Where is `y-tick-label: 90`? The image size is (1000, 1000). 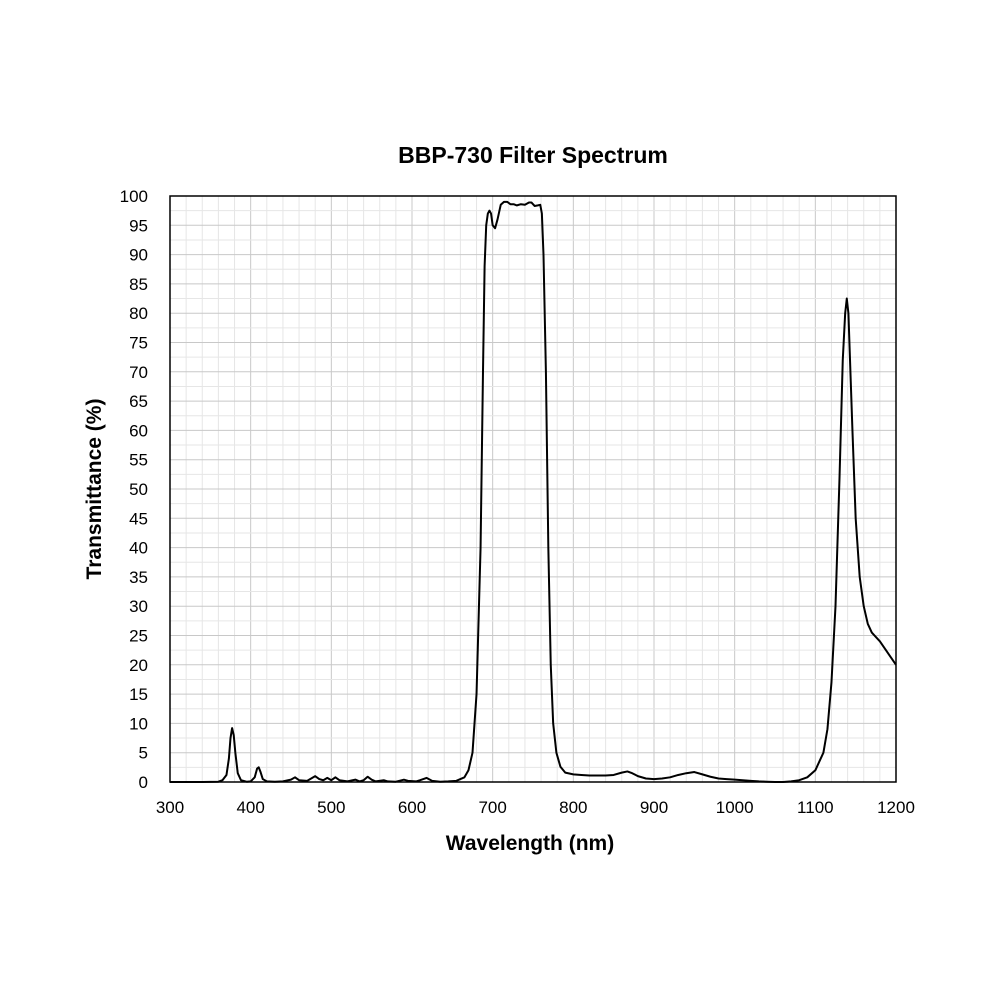
y-tick-label: 90 is located at coordinates (138, 255).